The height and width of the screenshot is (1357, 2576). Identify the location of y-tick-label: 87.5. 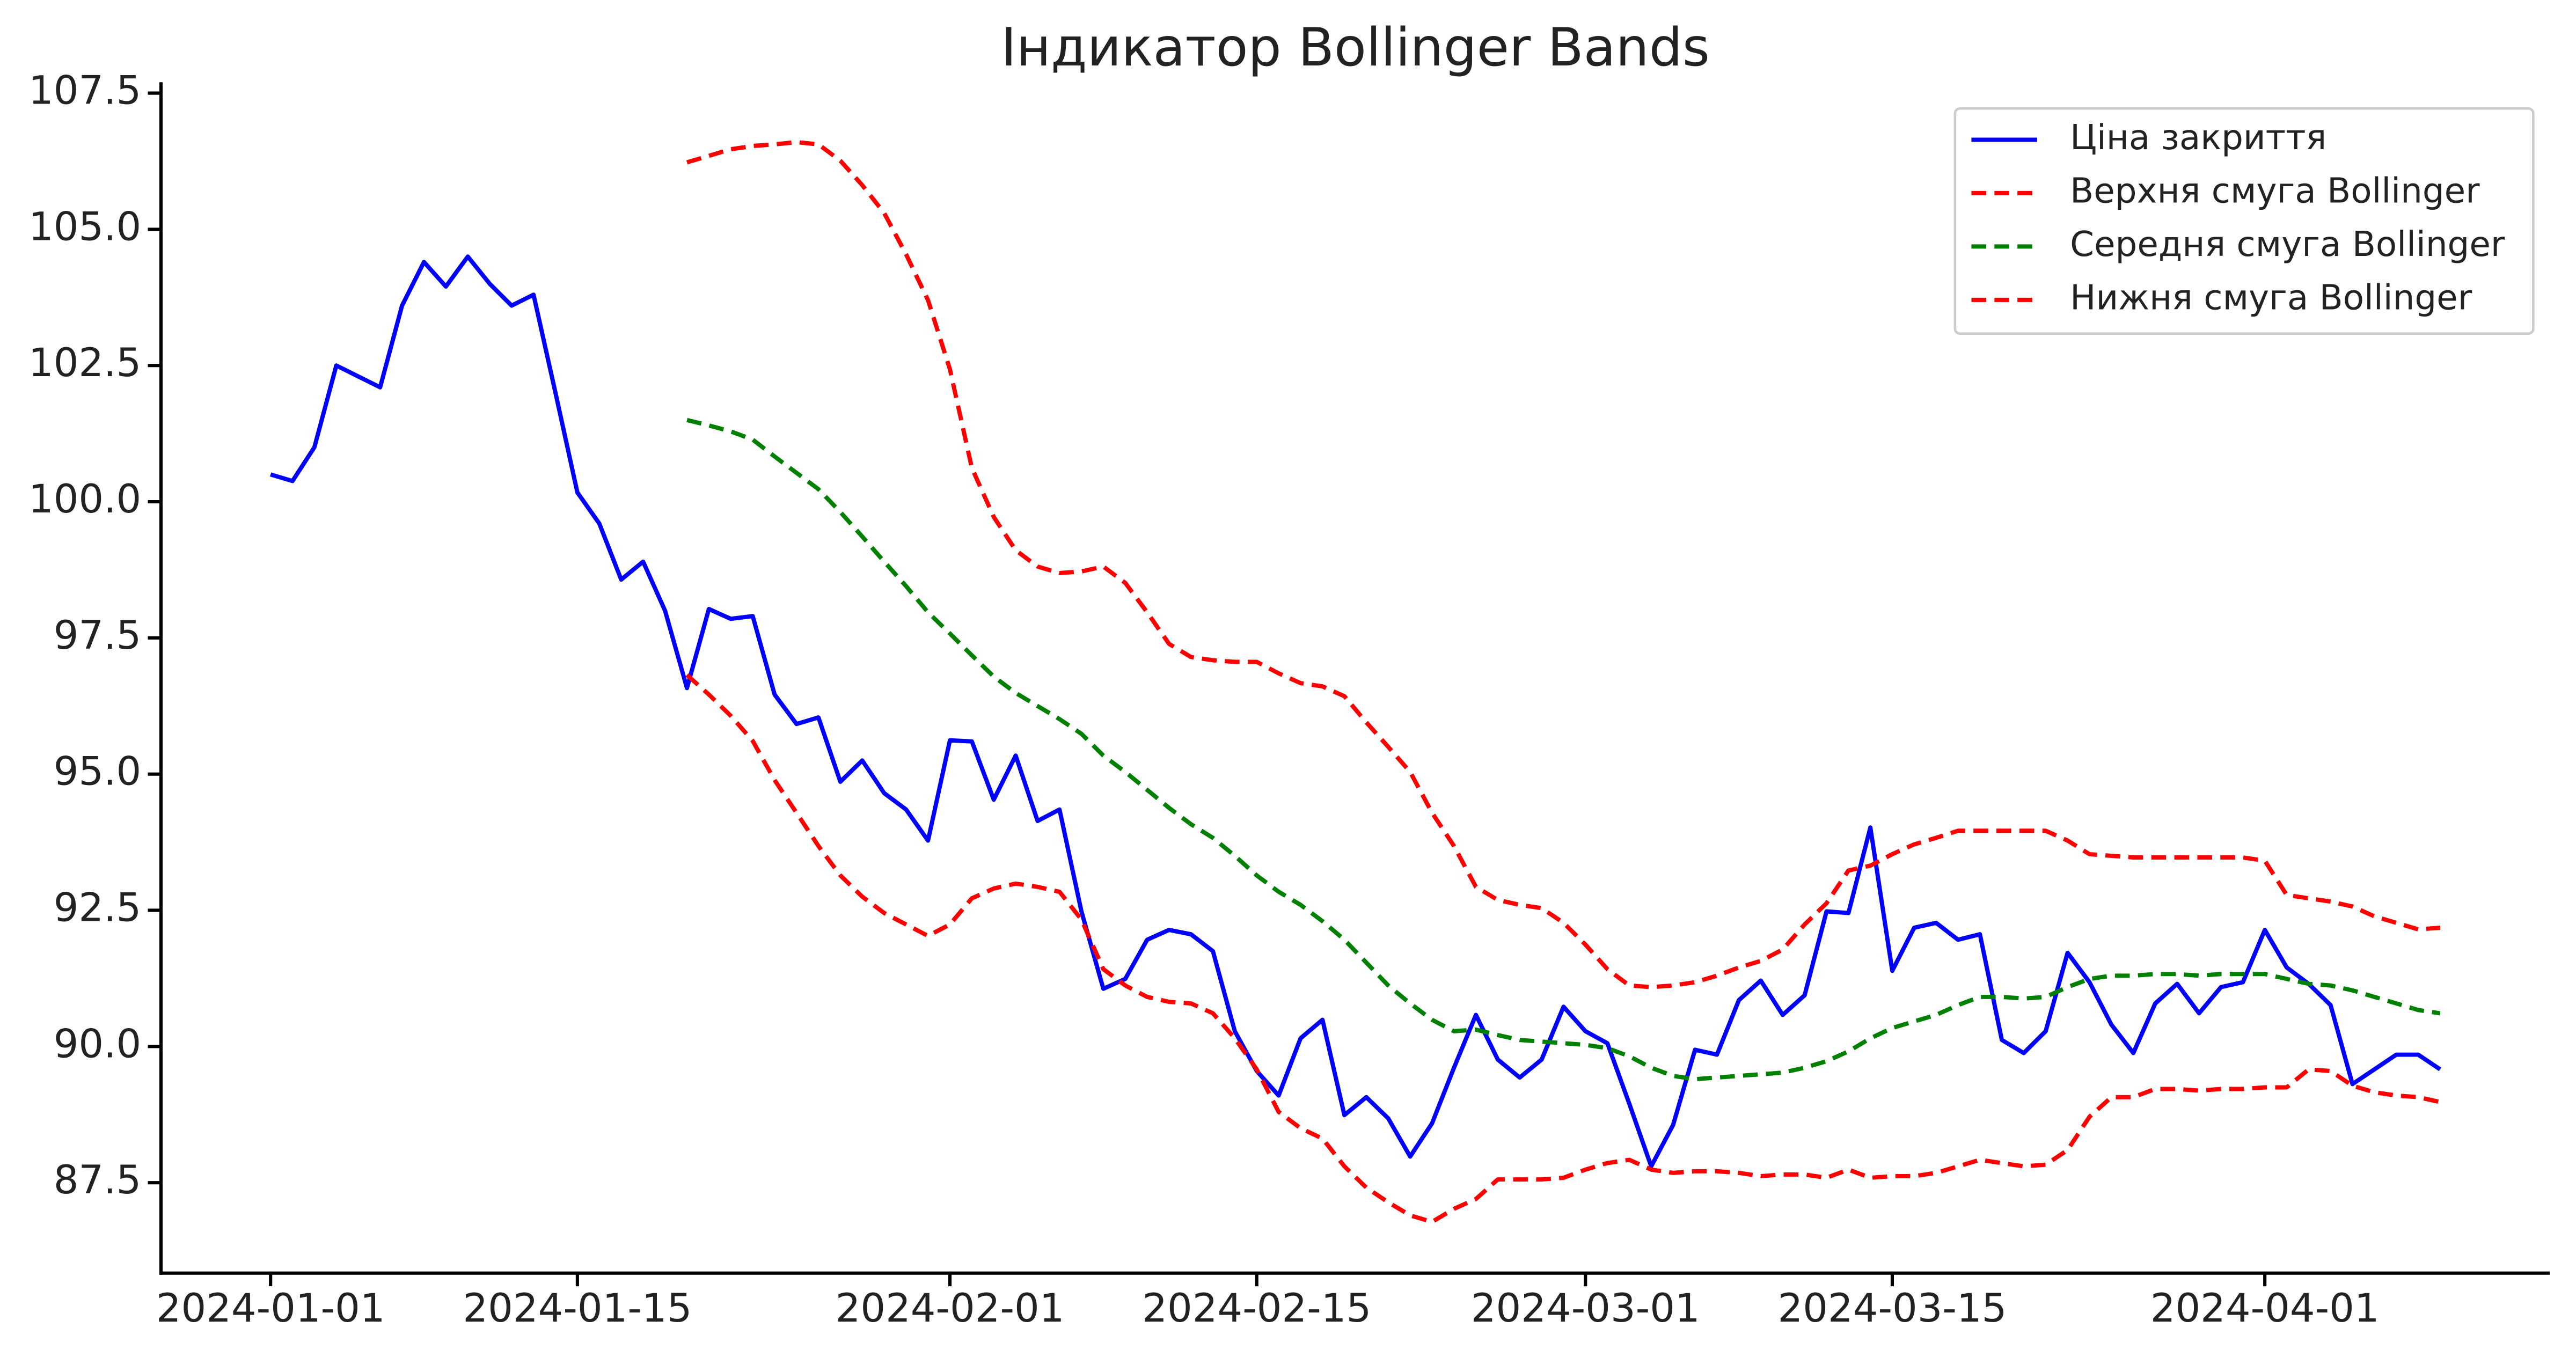
(98, 1180).